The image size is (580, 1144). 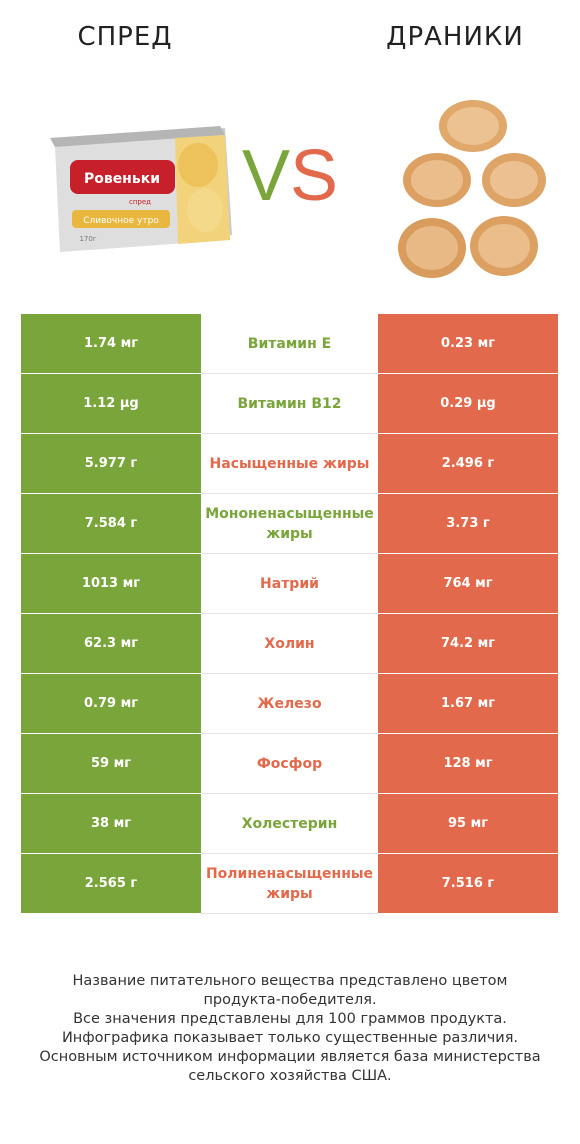 I want to click on right-product-title: ДРАНИКИ, so click(x=455, y=37).